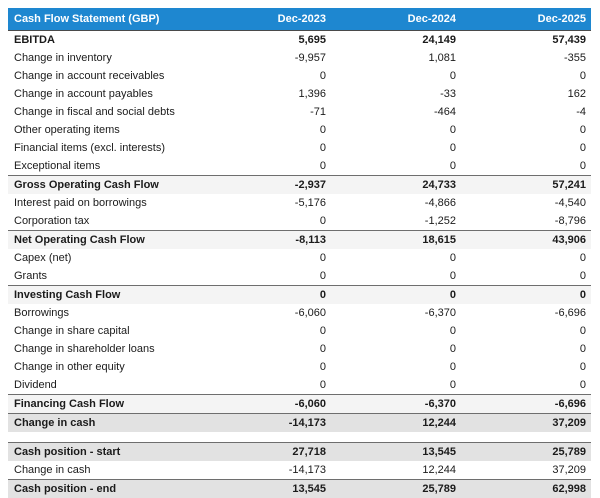  What do you see at coordinates (526, 404) in the screenshot?
I see `cell-value: -6,696` at bounding box center [526, 404].